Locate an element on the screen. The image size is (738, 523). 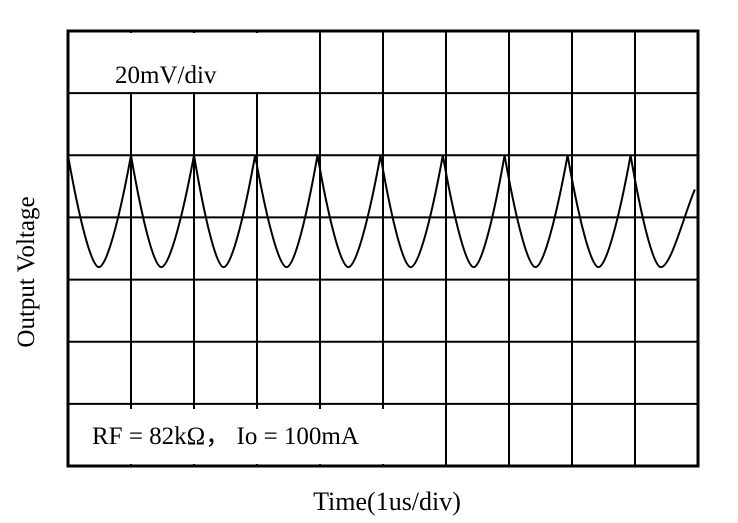
scale-label-background is located at coordinates (165, 62).